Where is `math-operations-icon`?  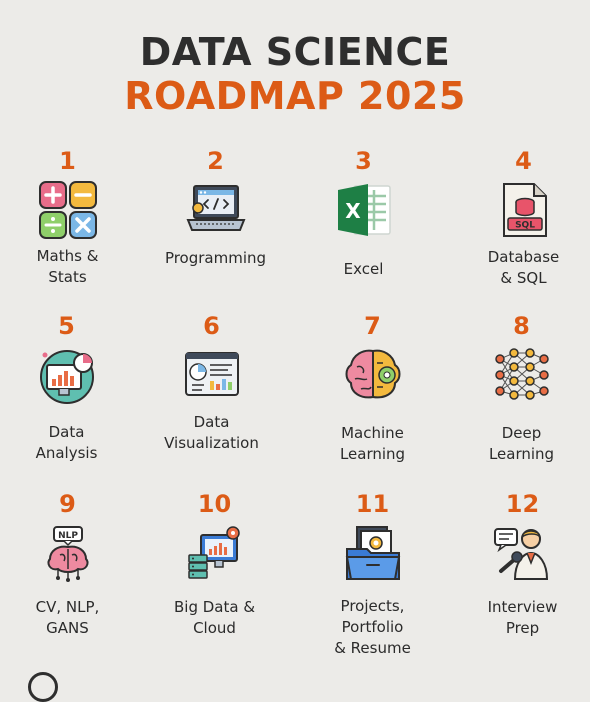
math-operations-icon is located at coordinates (68, 210).